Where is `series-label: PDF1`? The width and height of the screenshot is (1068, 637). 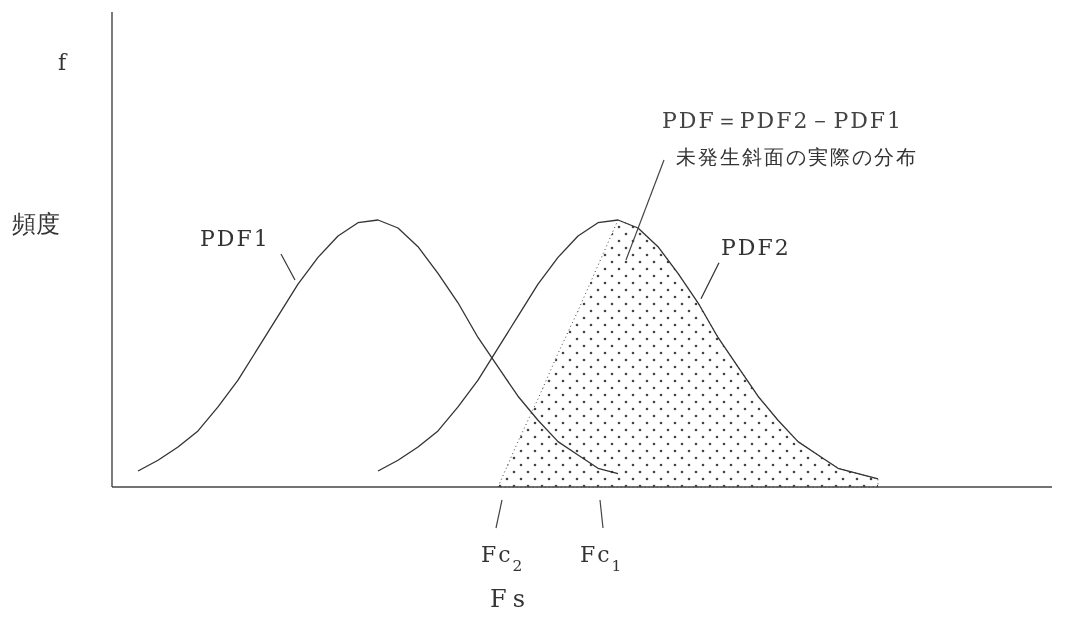 series-label: PDF1 is located at coordinates (235, 239).